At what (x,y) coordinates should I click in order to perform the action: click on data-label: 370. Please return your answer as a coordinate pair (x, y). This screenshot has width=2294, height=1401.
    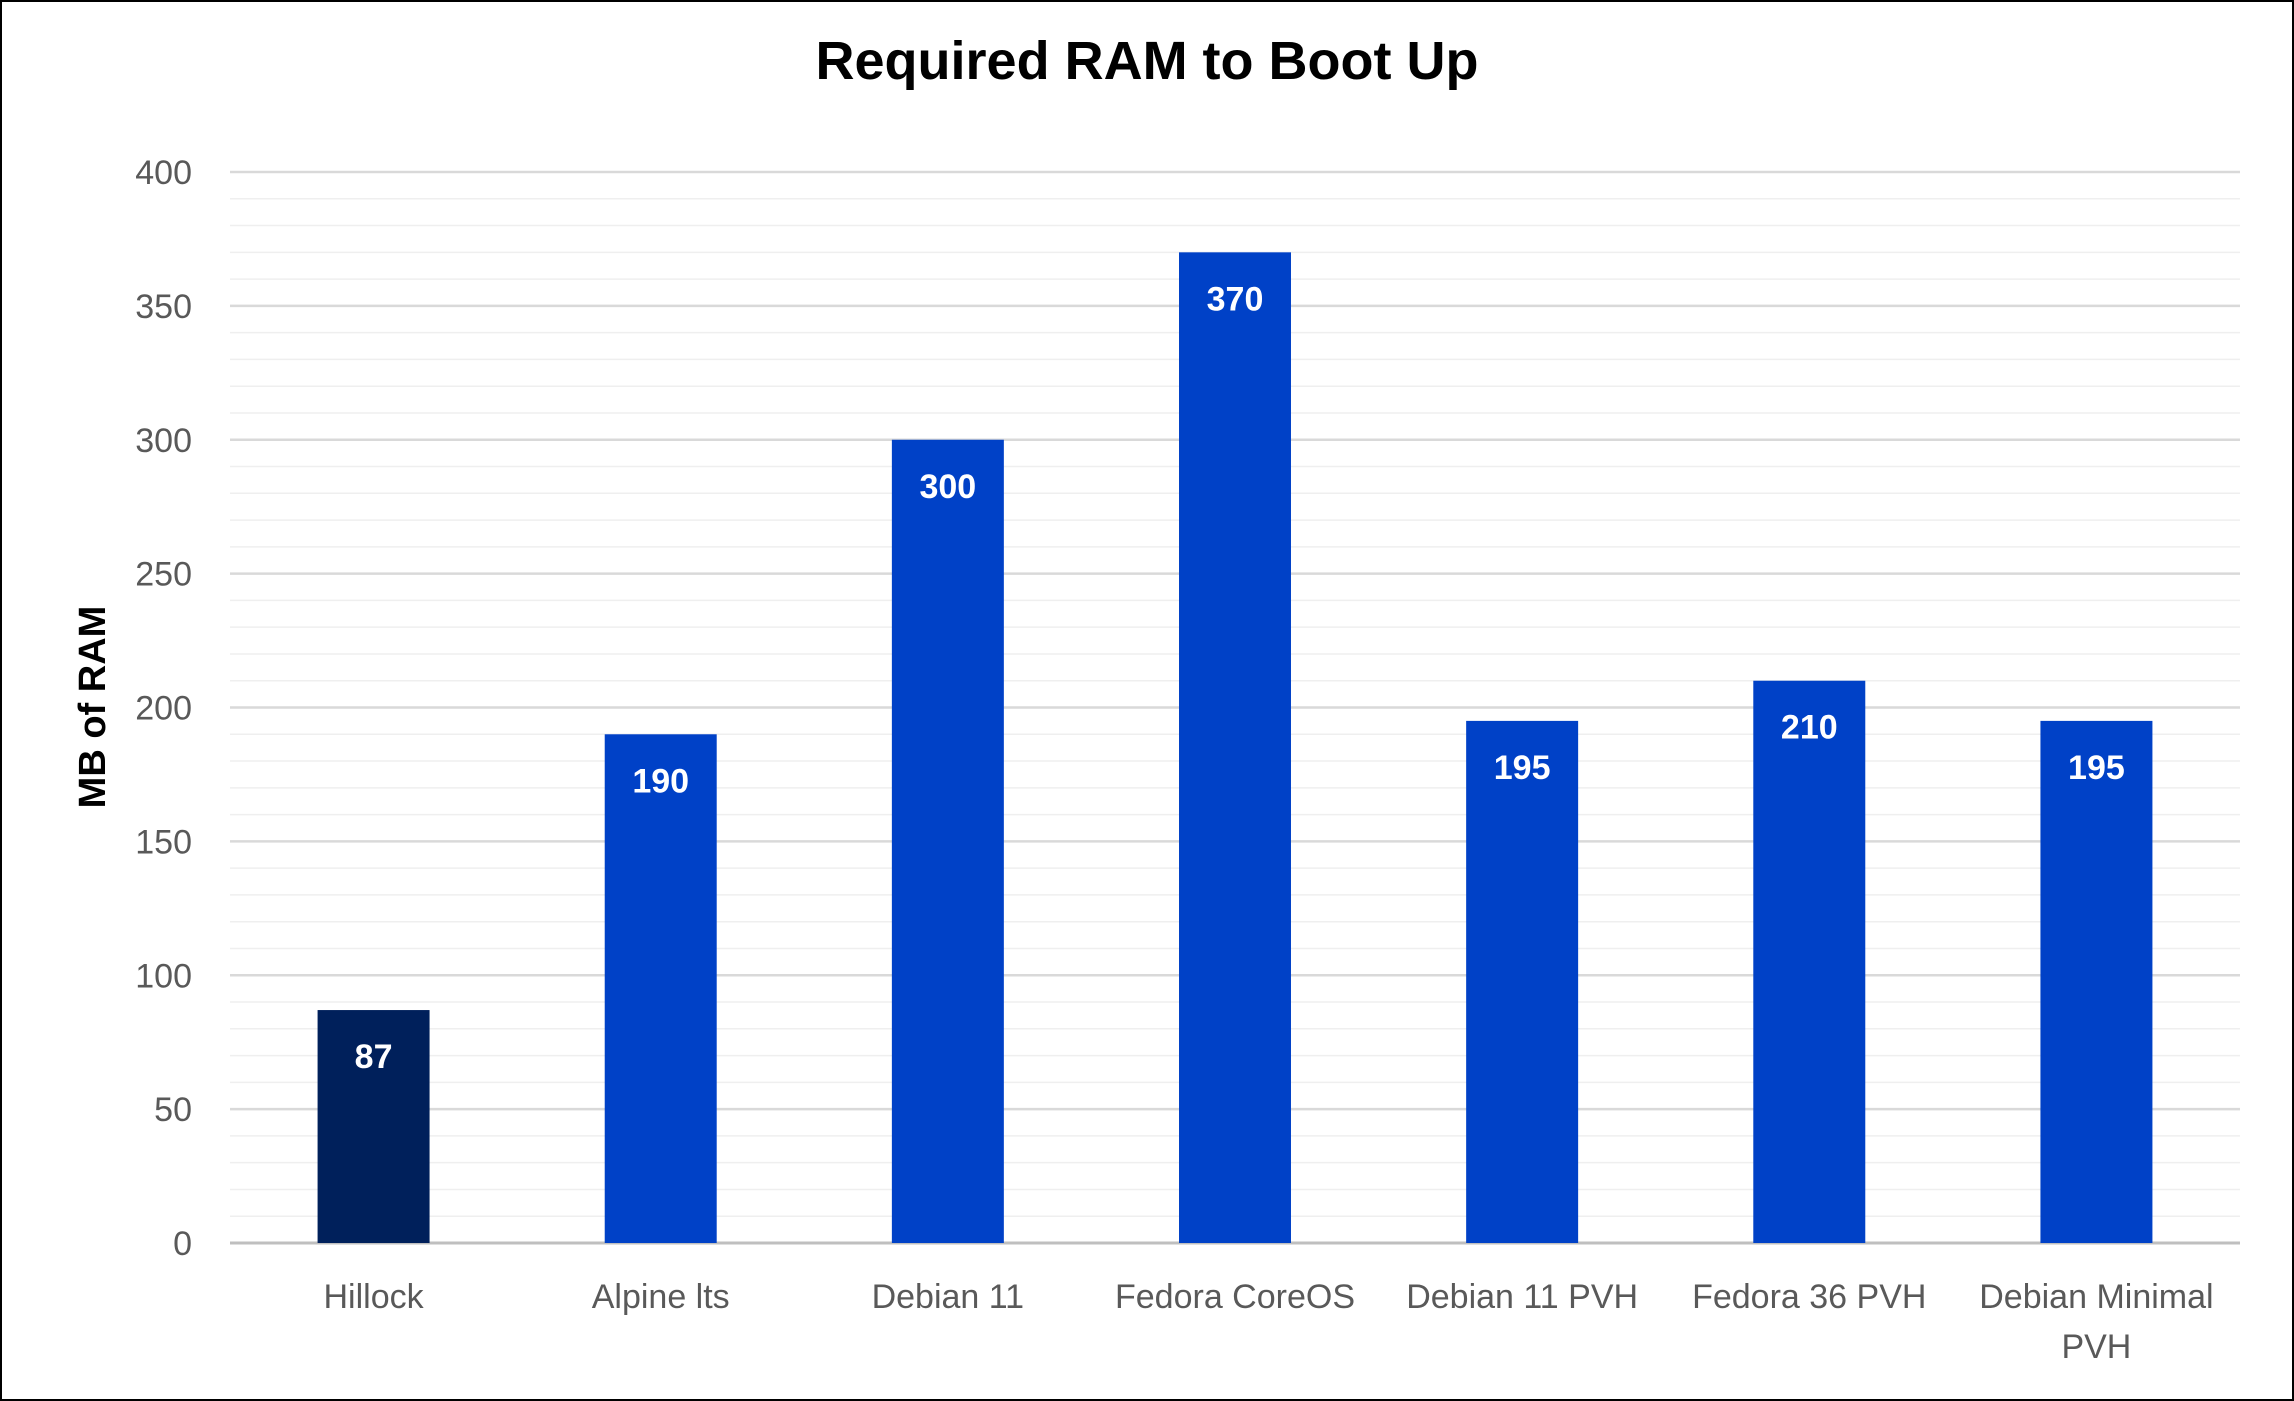
    Looking at the image, I should click on (1235, 299).